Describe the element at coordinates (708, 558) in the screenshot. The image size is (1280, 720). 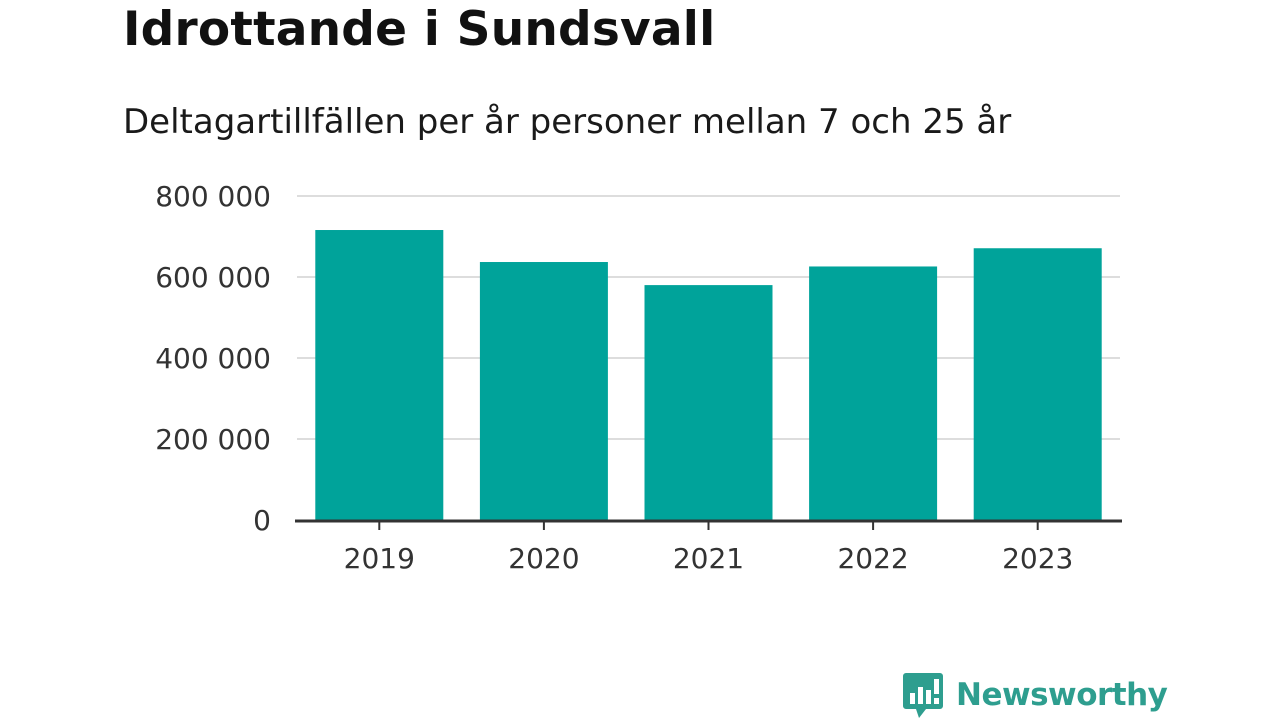
I see `x-tick-label: 2021` at that location.